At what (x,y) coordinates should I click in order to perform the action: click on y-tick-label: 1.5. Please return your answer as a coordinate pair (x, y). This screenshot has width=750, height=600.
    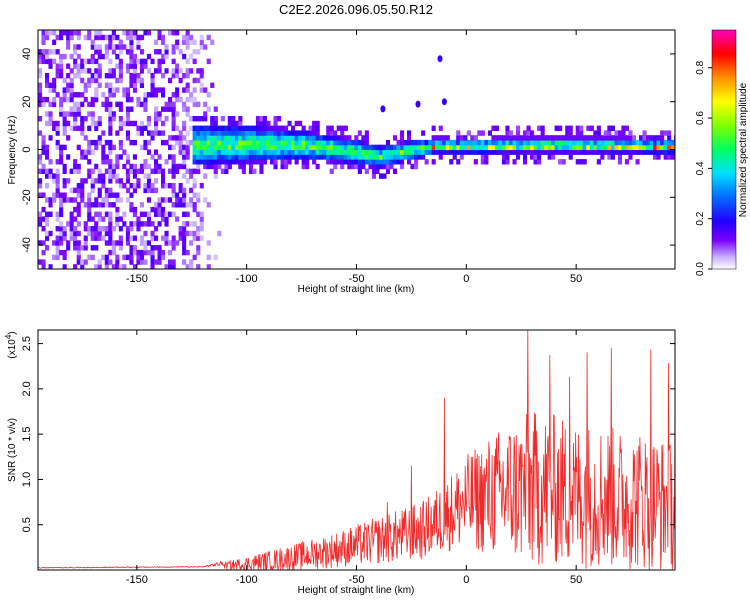
    Looking at the image, I should click on (27, 434).